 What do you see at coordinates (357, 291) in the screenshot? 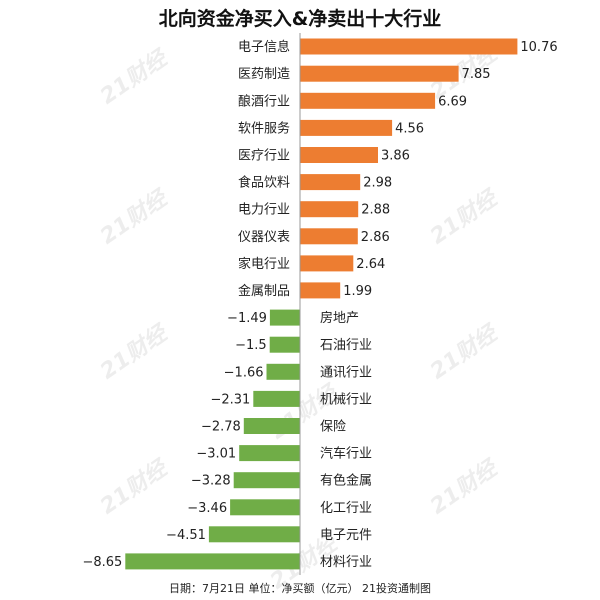
I see `value-label: 1.99` at bounding box center [357, 291].